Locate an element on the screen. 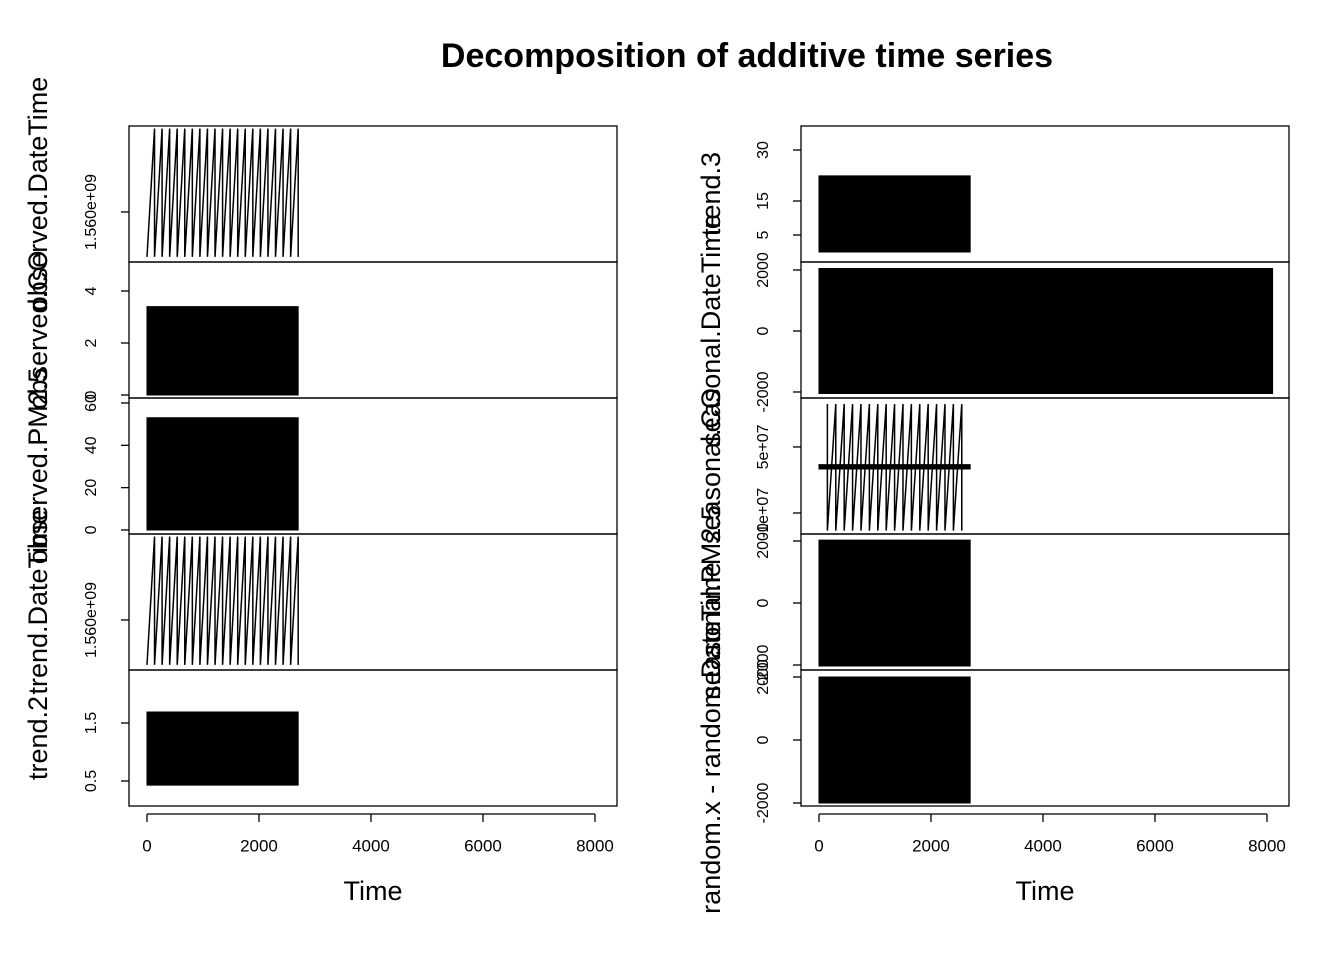  y-axis-label: trend.2 is located at coordinates (38, 738).